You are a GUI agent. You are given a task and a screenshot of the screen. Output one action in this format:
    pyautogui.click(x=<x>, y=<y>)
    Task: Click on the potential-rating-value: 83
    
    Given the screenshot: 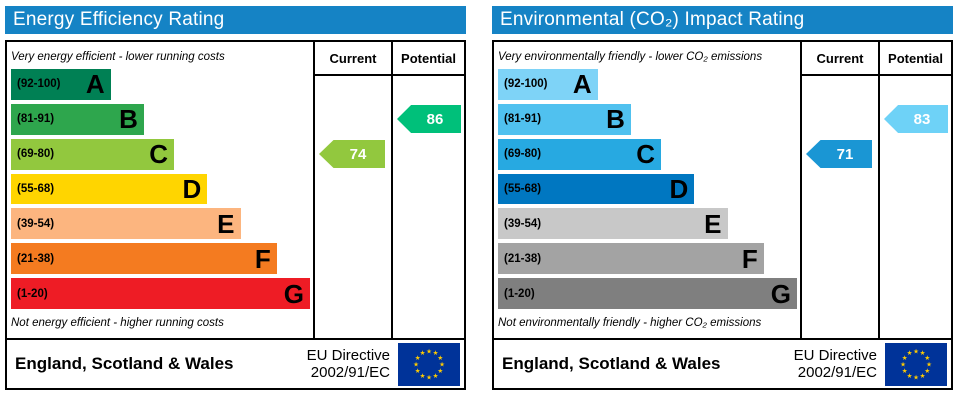 What is the action you would take?
    pyautogui.click(x=922, y=119)
    